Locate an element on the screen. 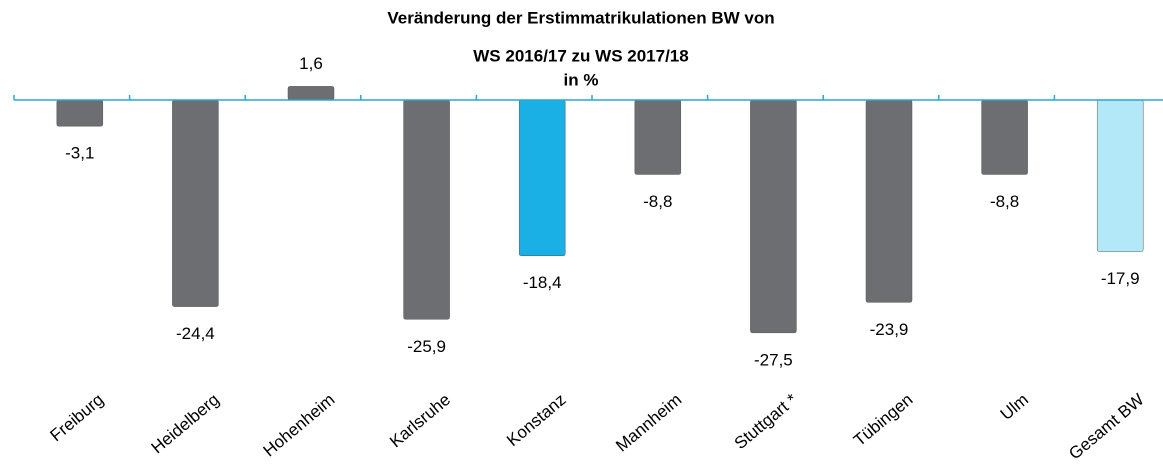 Image resolution: width=1163 pixels, height=472 pixels. x-tick-label: Tübingen is located at coordinates (883, 420).